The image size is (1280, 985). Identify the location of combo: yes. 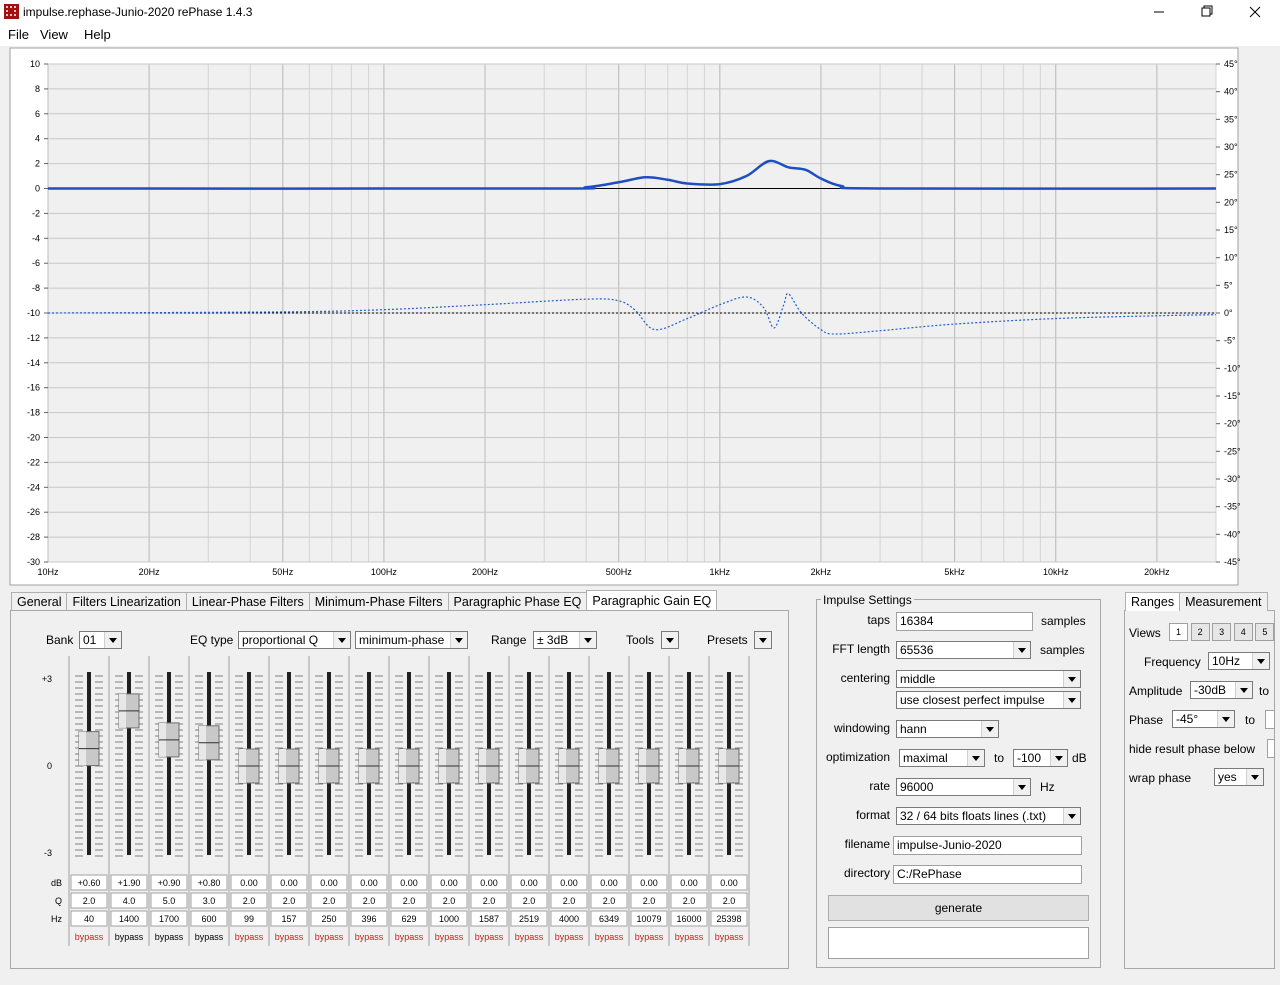
(1239, 777).